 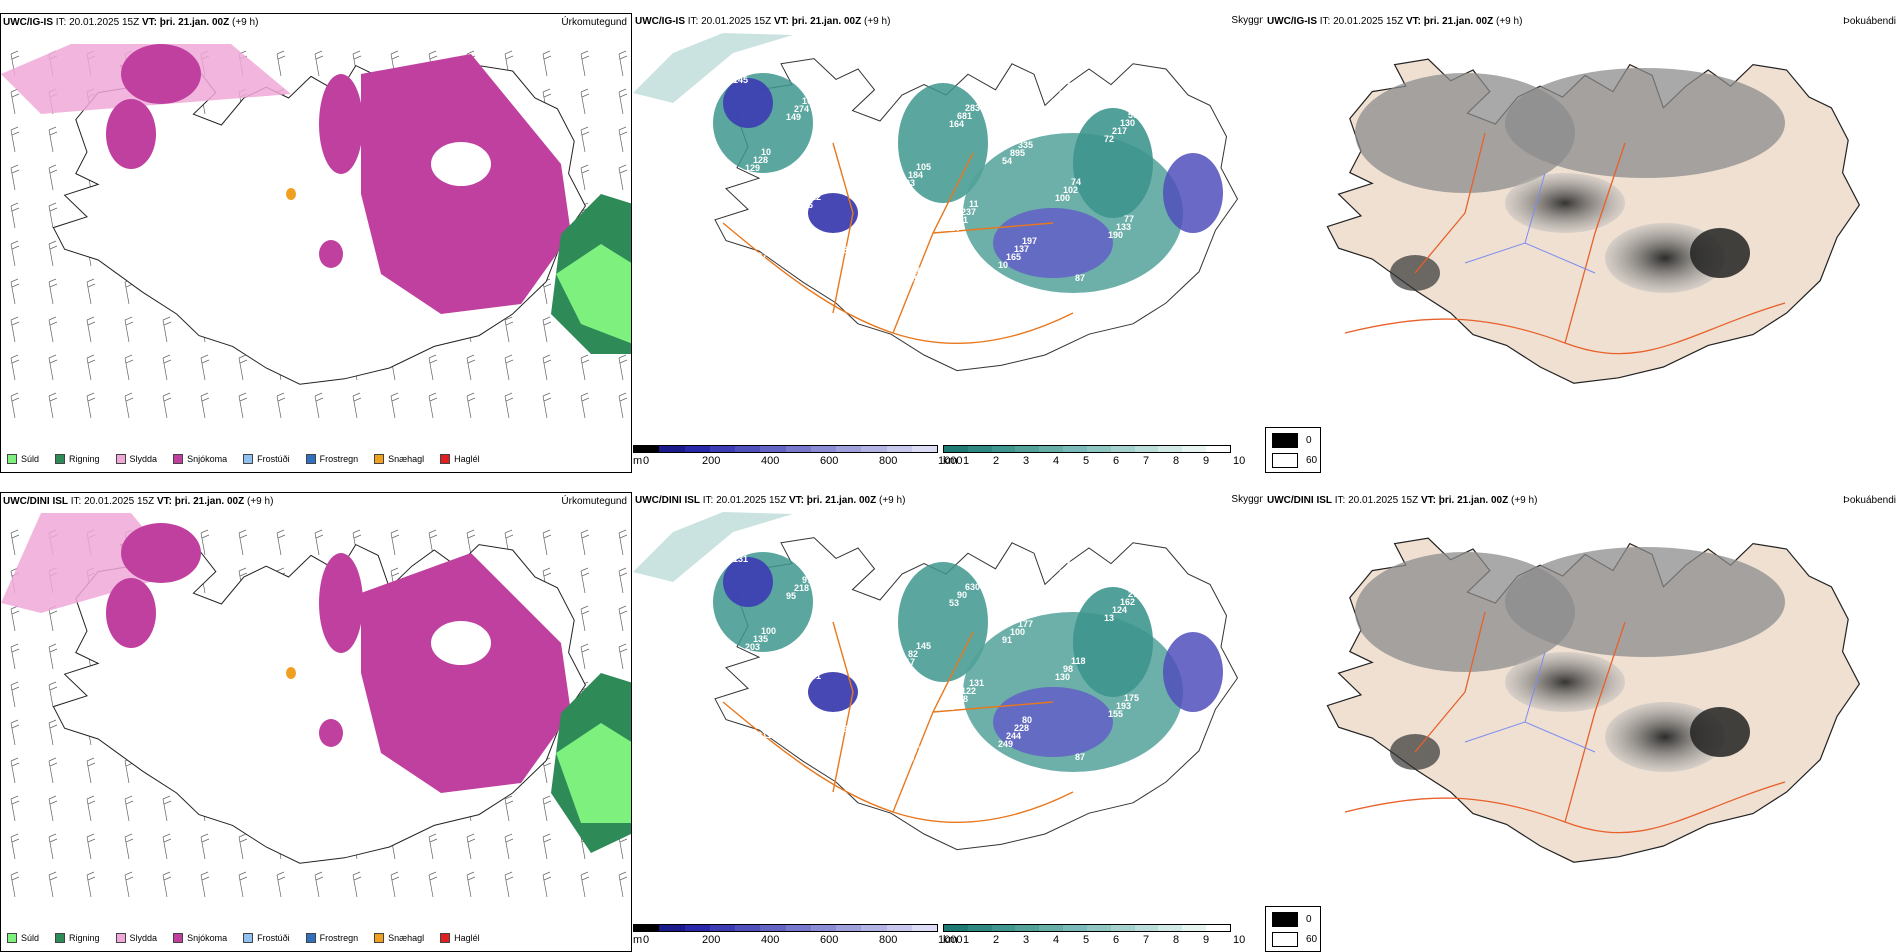 What do you see at coordinates (919, 750) in the screenshot?
I see `visibility-value-label: 676` at bounding box center [919, 750].